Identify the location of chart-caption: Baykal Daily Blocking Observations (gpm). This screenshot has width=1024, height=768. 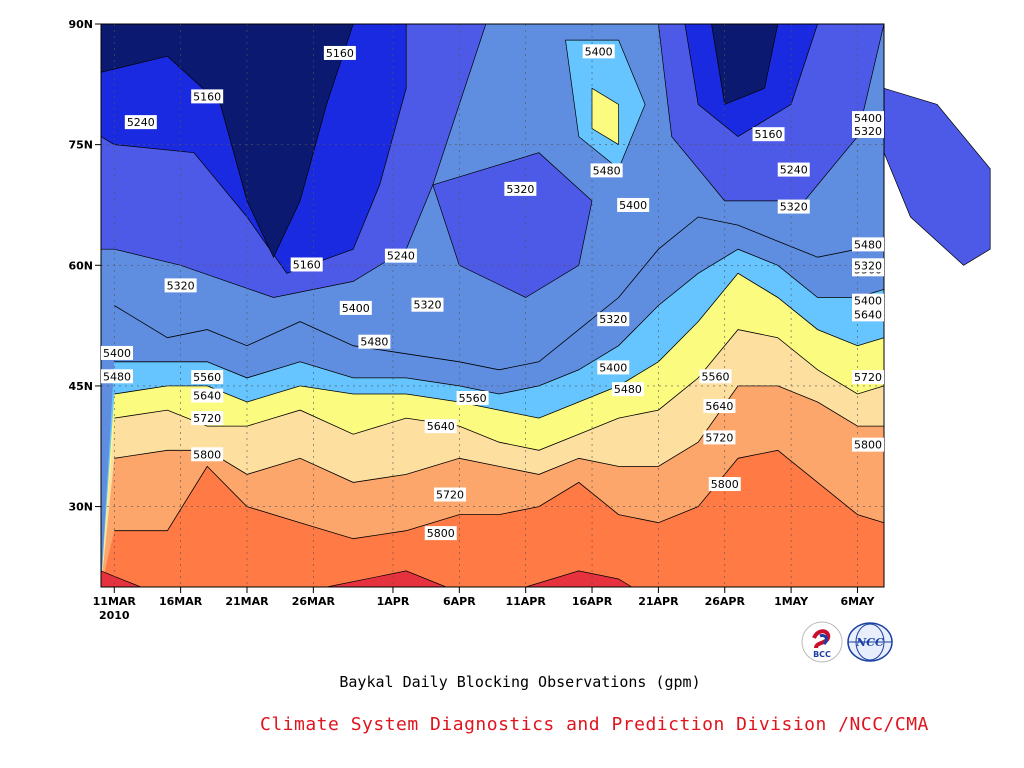
(520, 682).